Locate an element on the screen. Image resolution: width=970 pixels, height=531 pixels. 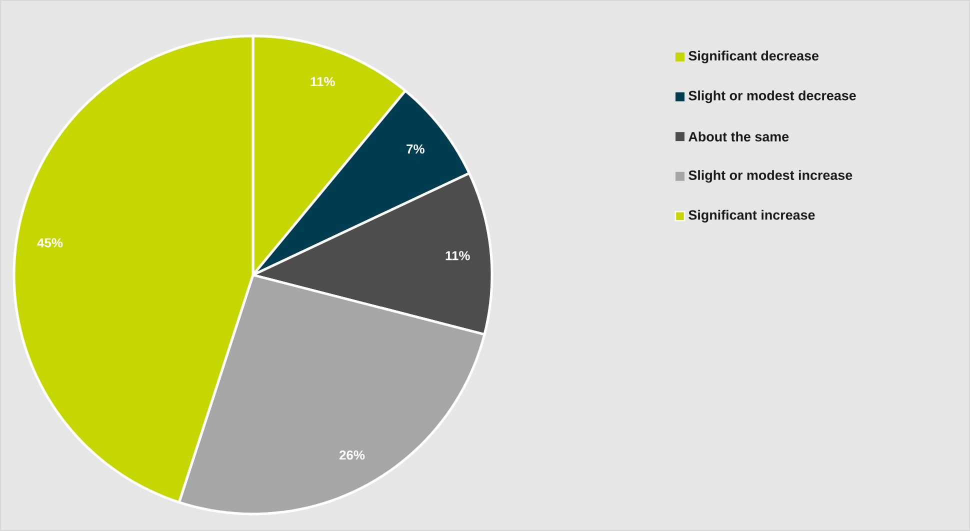
legend-label: Significant decrease is located at coordinates (753, 57).